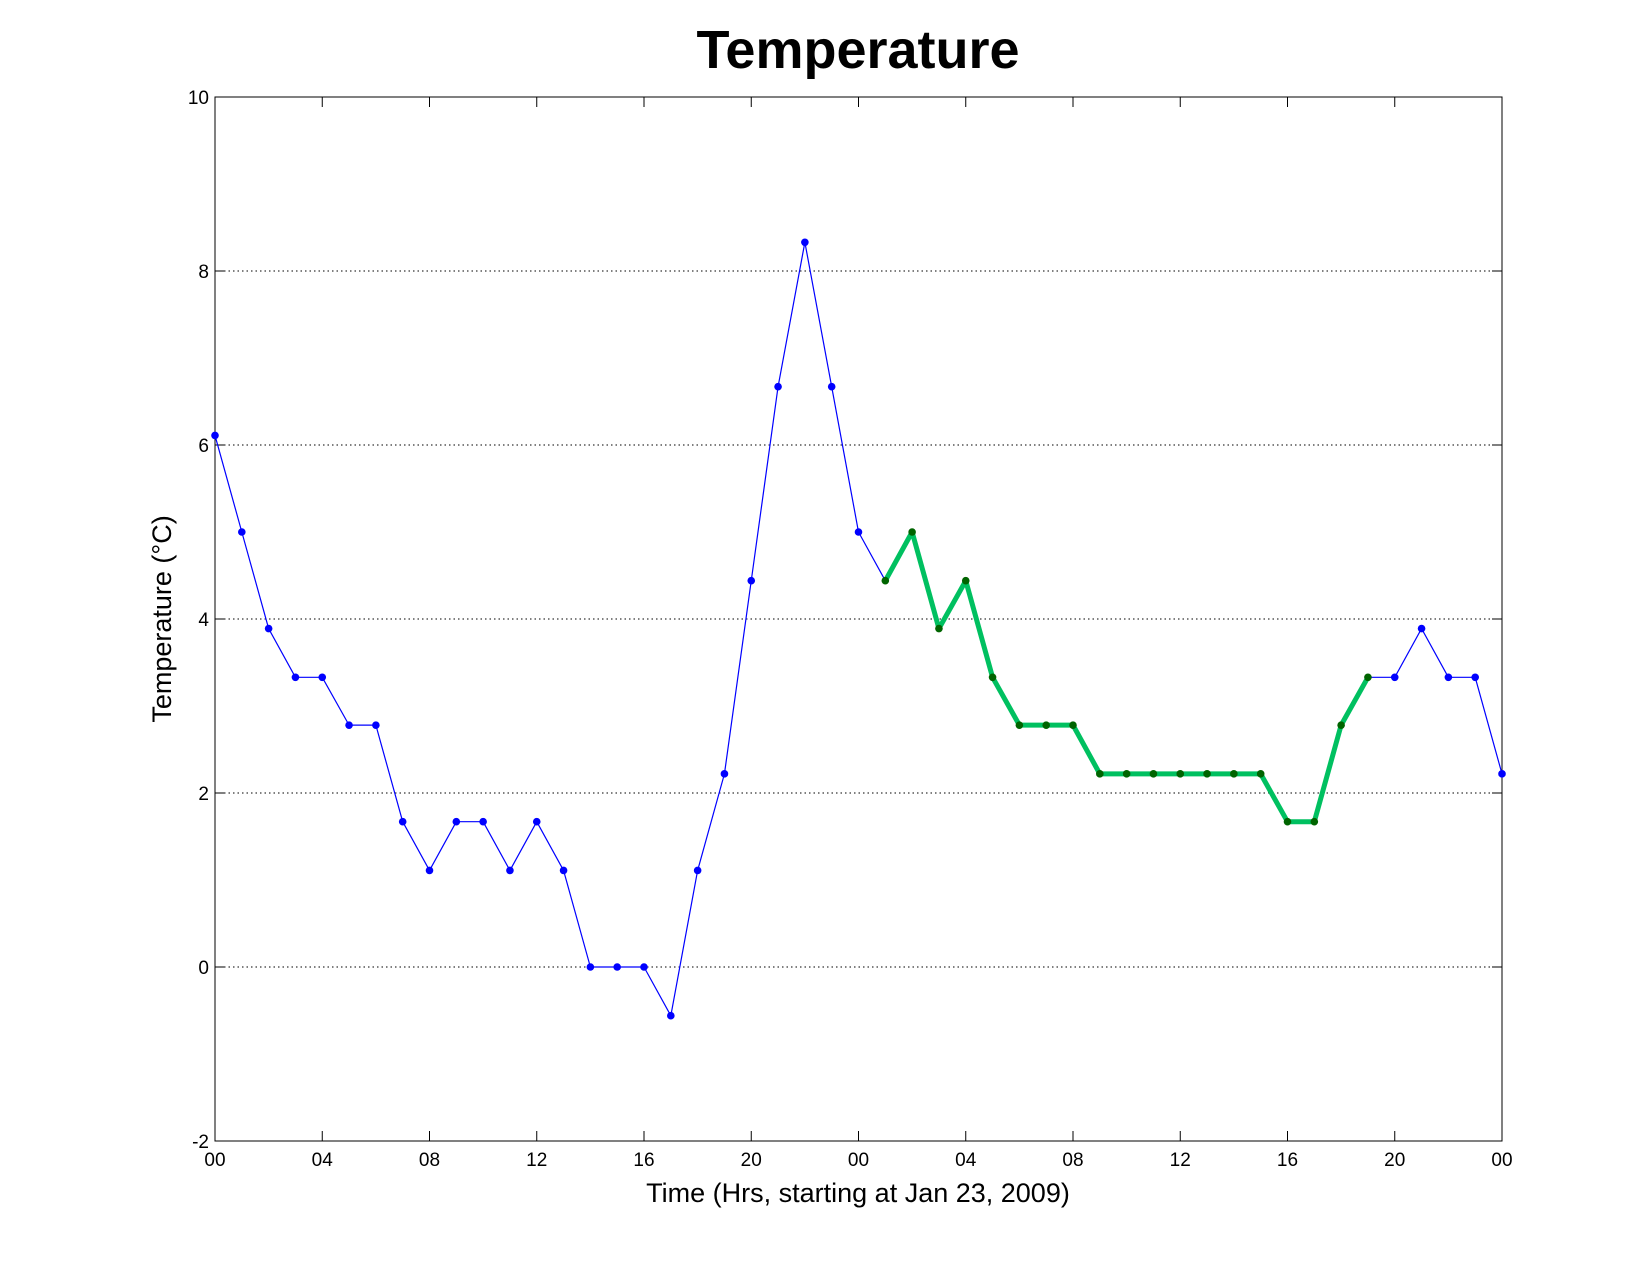 The image size is (1650, 1275). Describe the element at coordinates (203, 446) in the screenshot. I see `y-tick-label: 6` at that location.